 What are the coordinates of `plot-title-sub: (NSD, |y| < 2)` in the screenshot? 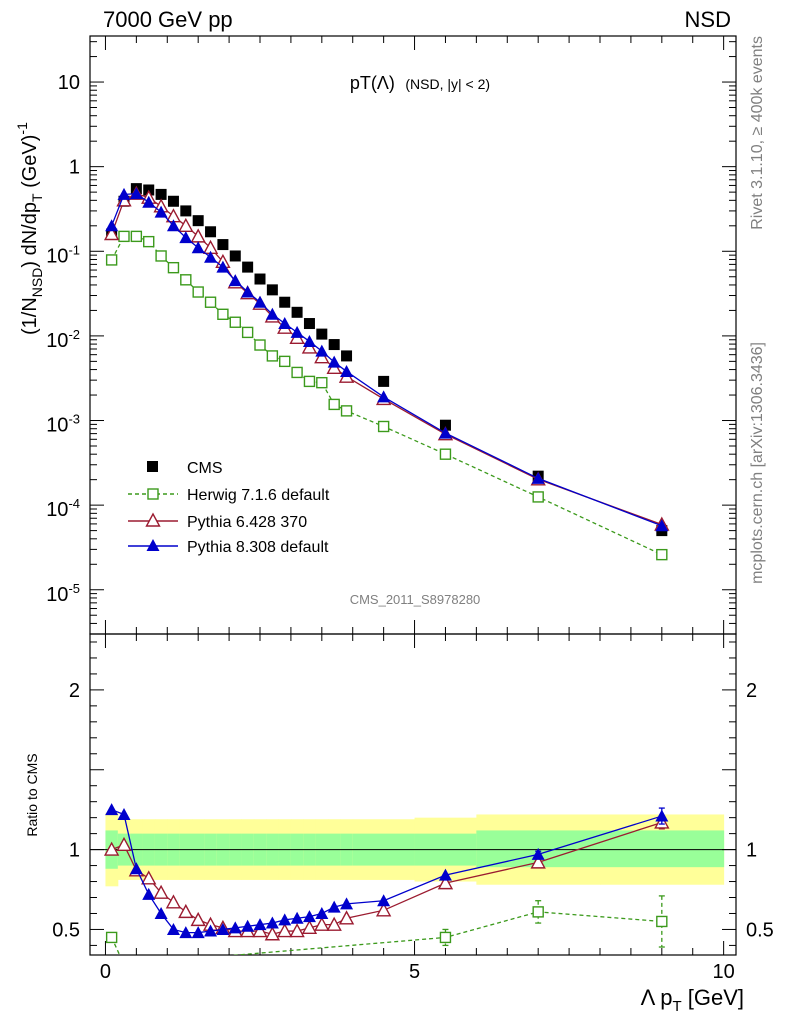 It's located at (447, 84).